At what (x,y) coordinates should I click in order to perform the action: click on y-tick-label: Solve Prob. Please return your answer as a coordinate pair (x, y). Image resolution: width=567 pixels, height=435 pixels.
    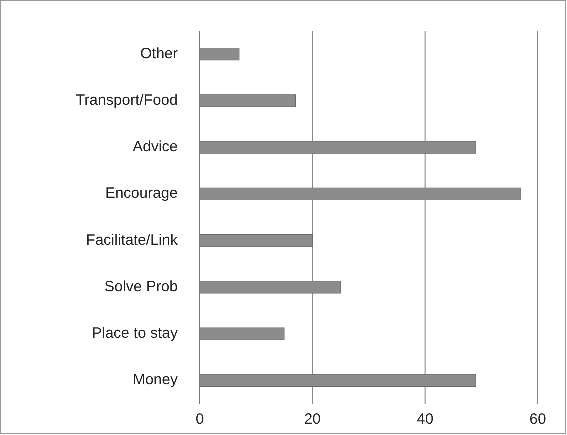
    Looking at the image, I should click on (141, 287).